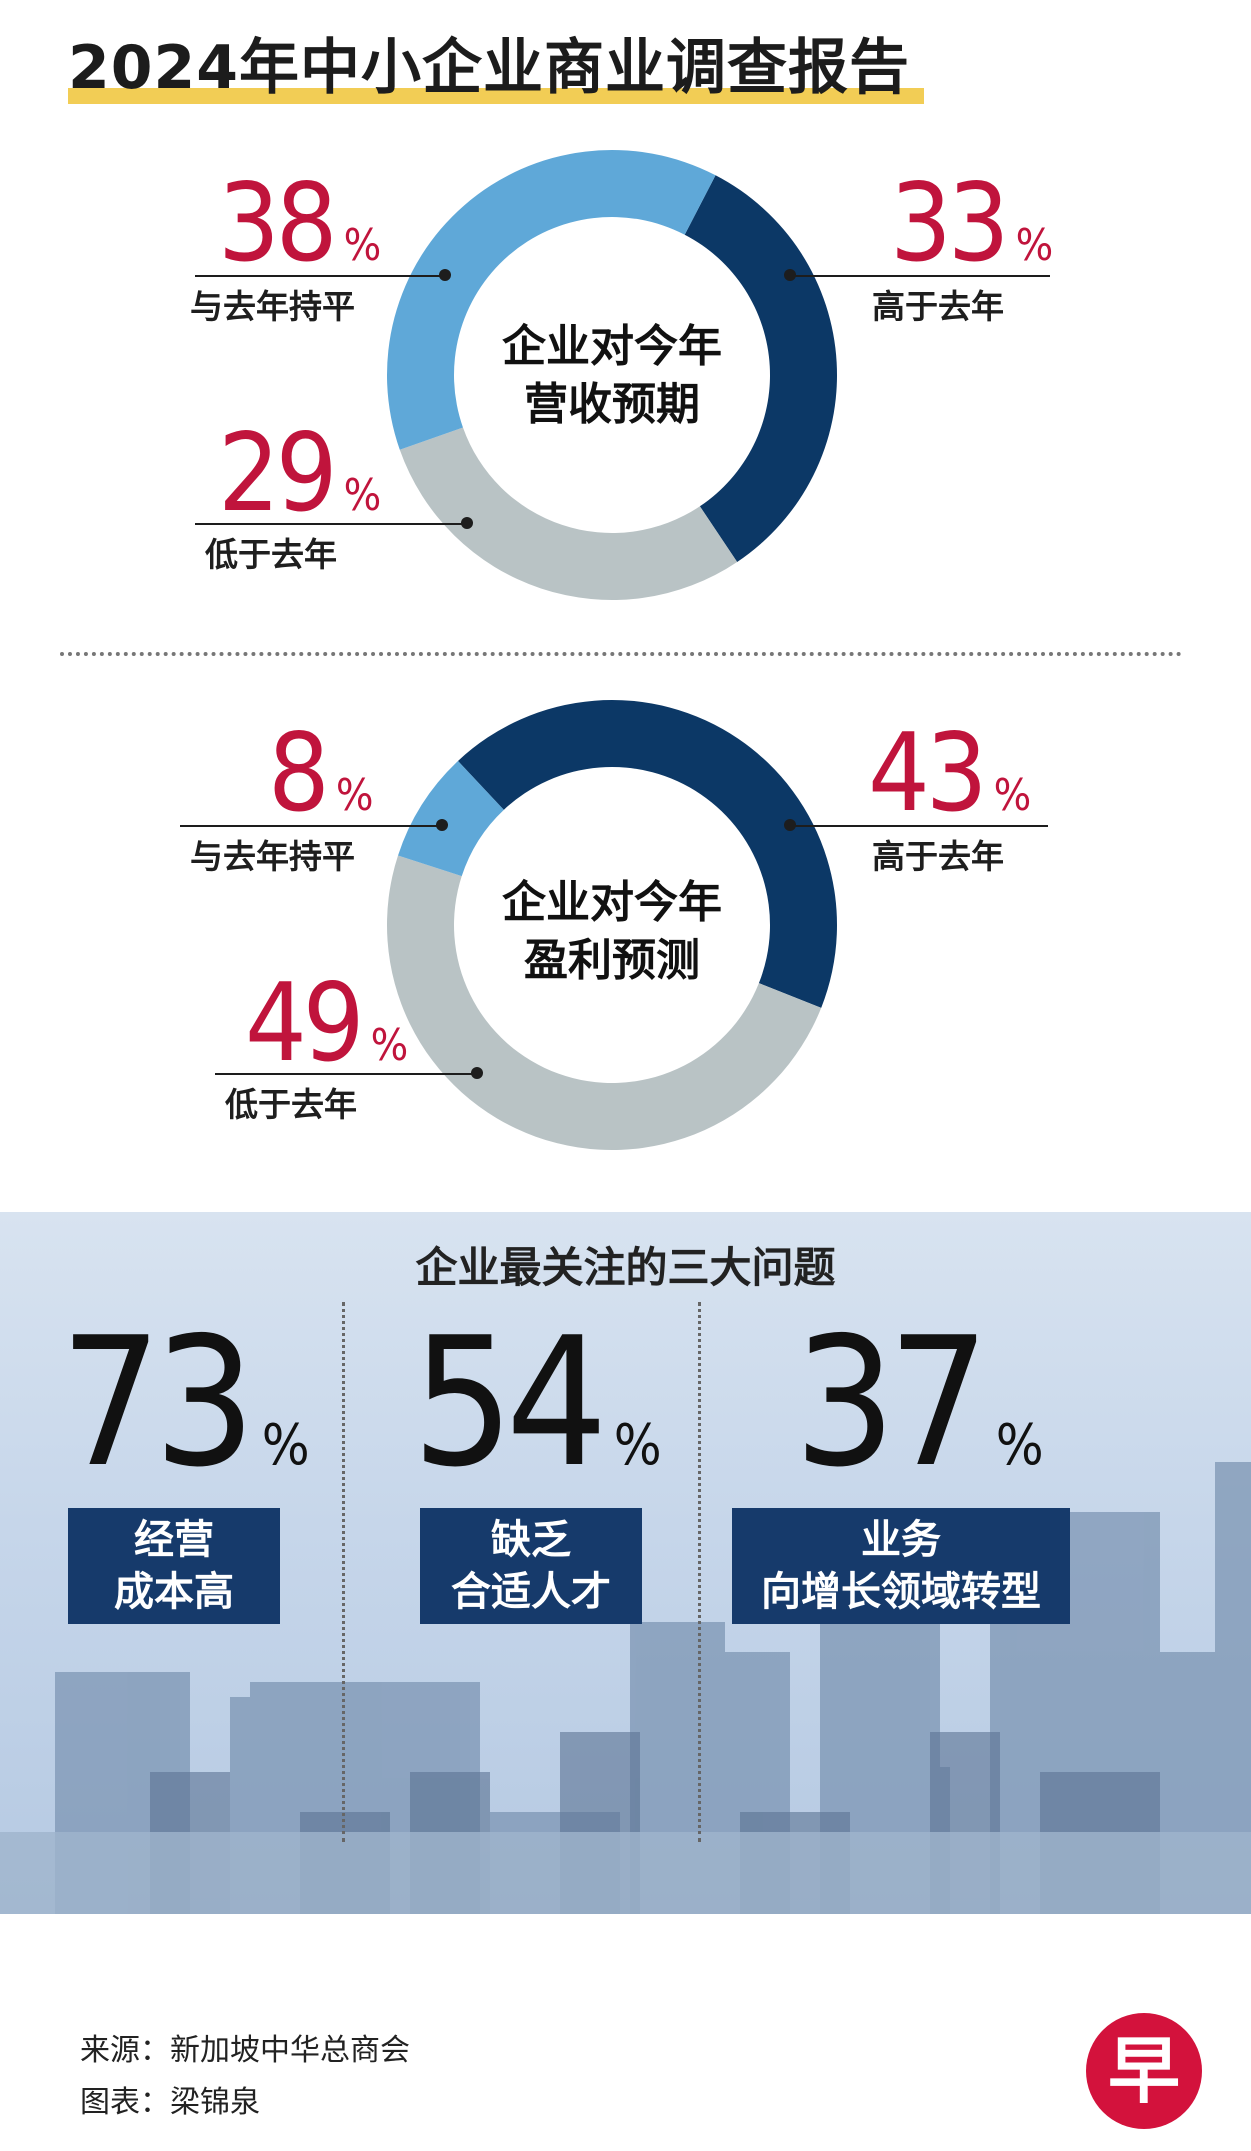 The height and width of the screenshot is (2151, 1251). I want to click on donut1-title-line-2: 营收预期, so click(612, 404).